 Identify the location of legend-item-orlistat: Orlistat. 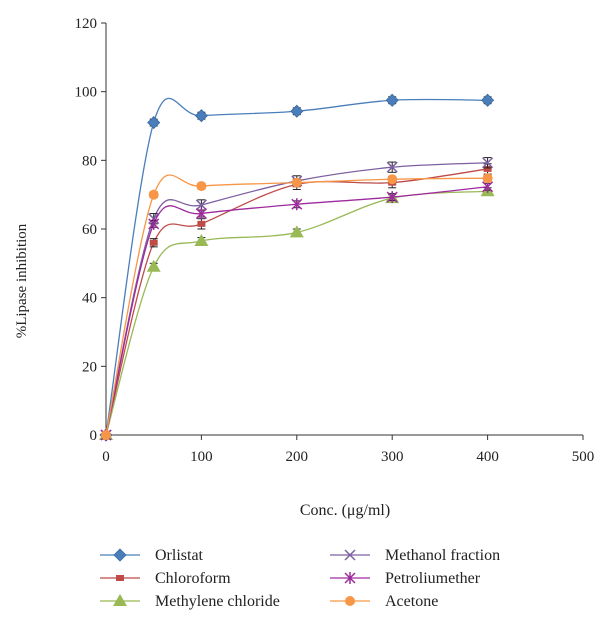
(152, 555).